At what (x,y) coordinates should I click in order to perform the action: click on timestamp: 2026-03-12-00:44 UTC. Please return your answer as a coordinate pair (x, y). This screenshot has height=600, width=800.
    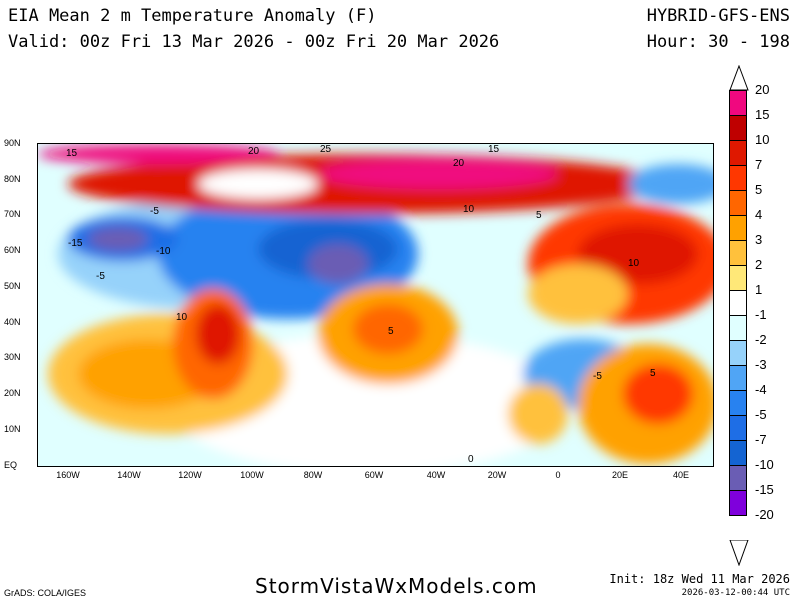
    Looking at the image, I should click on (735, 593).